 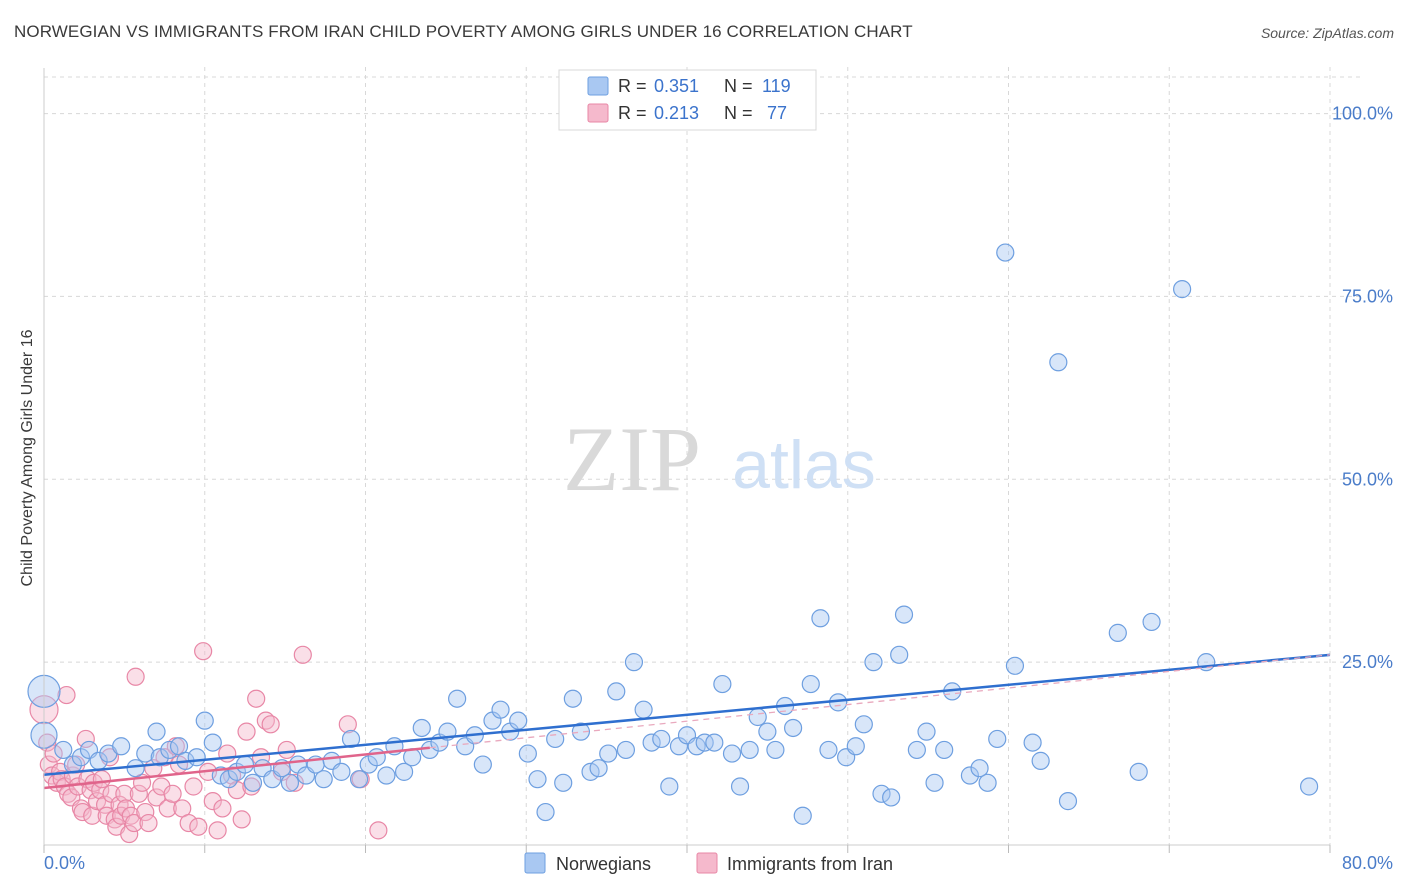 I want to click on stats-legend: R = 0.351 N = 119 R = 0.213 N = 77, so click(x=687, y=100).